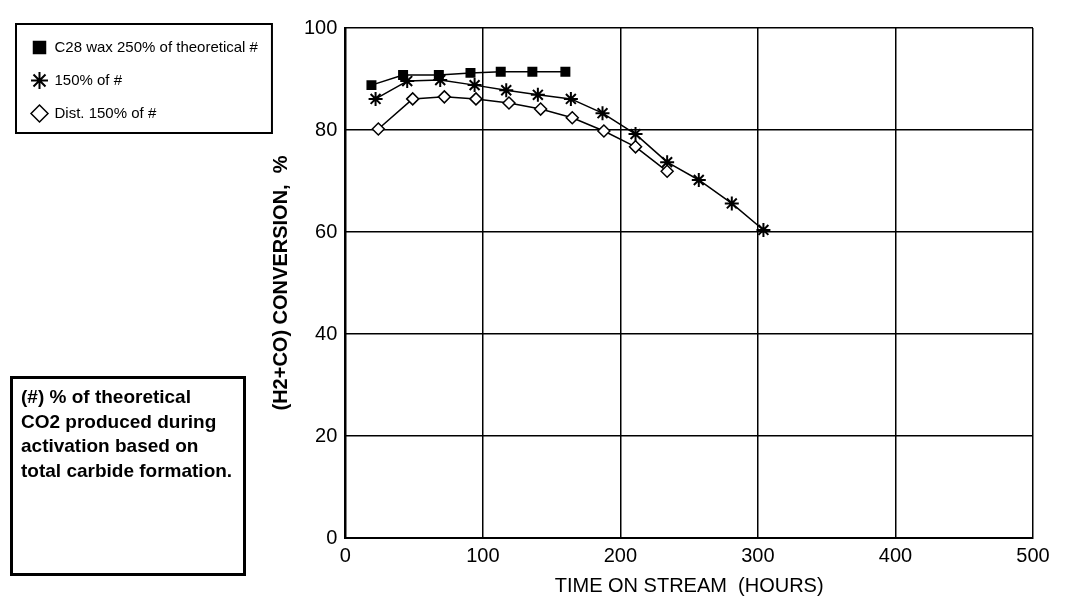 This screenshot has height=609, width=1071. Describe the element at coordinates (758, 554) in the screenshot. I see `x-tick-label: 300` at that location.